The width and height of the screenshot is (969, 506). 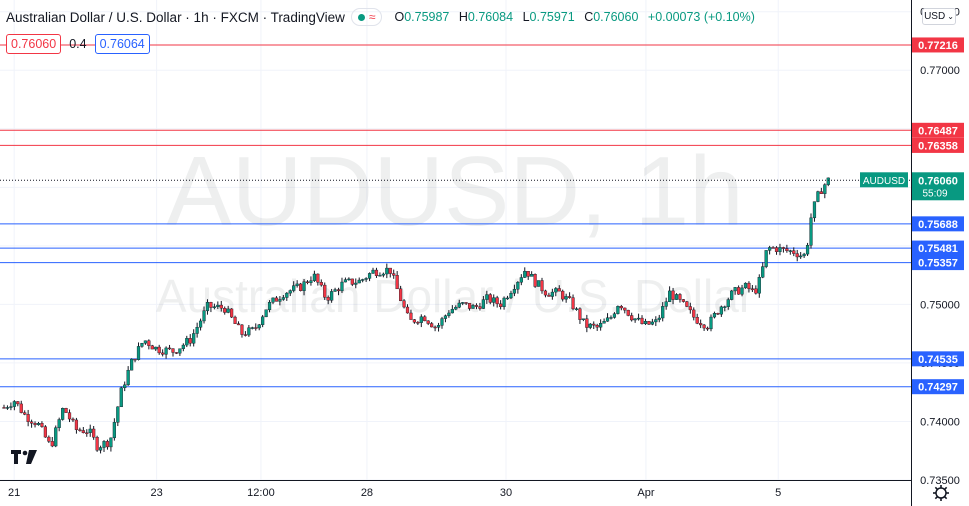 What do you see at coordinates (122, 44) in the screenshot?
I see `buy-button: 0.76064` at bounding box center [122, 44].